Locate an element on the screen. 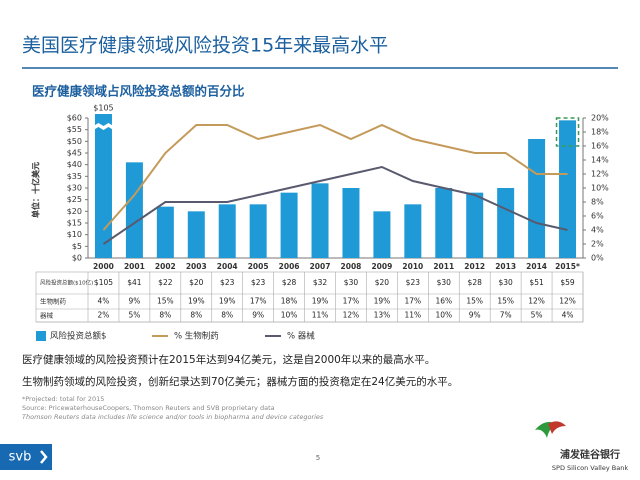  y2-tick-label: 20% is located at coordinates (600, 118).